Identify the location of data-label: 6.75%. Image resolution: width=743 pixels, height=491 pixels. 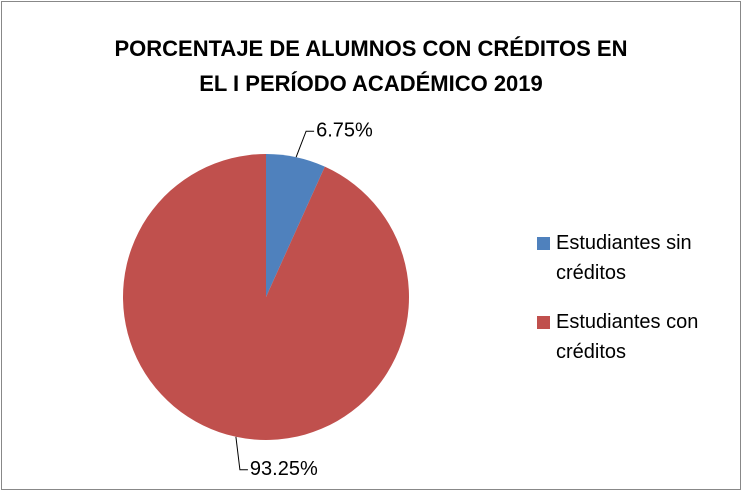
(344, 130).